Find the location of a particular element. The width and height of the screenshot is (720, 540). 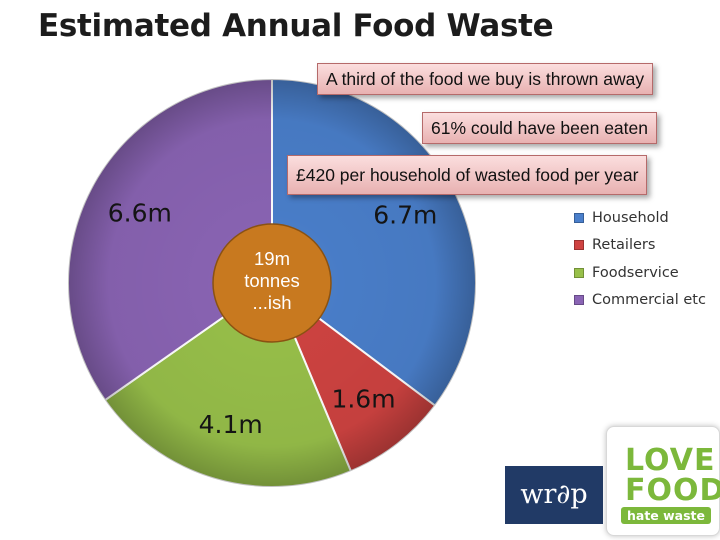

legend-item-foodservice: Foodservice is located at coordinates (640, 273).